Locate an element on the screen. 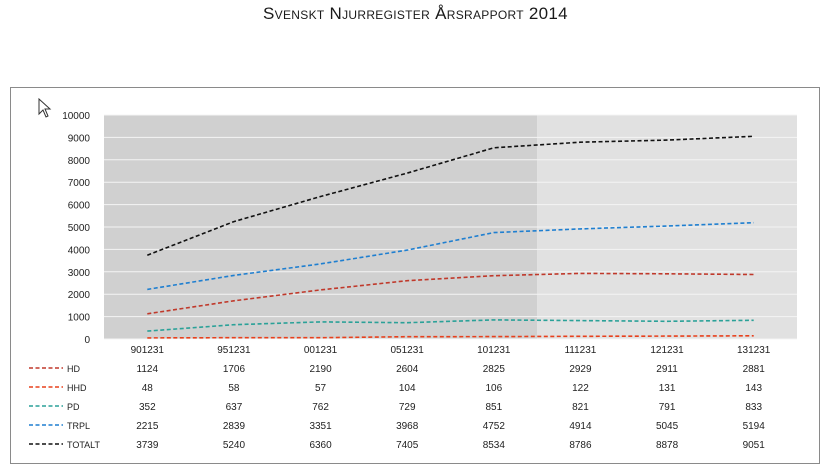 Image resolution: width=831 pixels, height=470 pixels. data-table-cell: 8786 is located at coordinates (580, 445).